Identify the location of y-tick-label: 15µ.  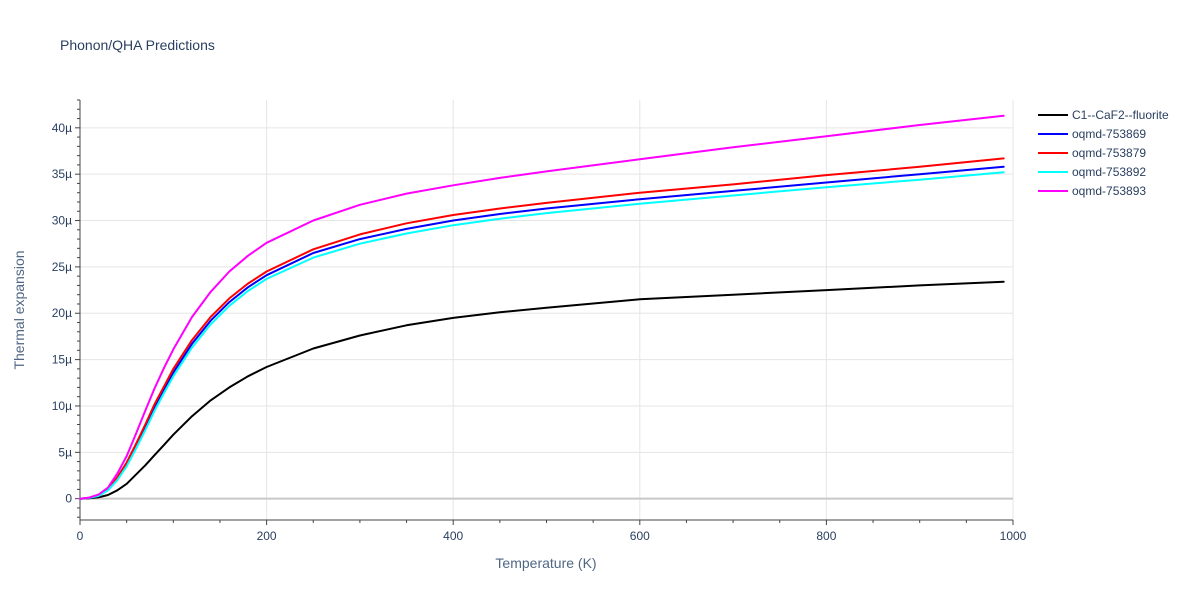
(62, 360).